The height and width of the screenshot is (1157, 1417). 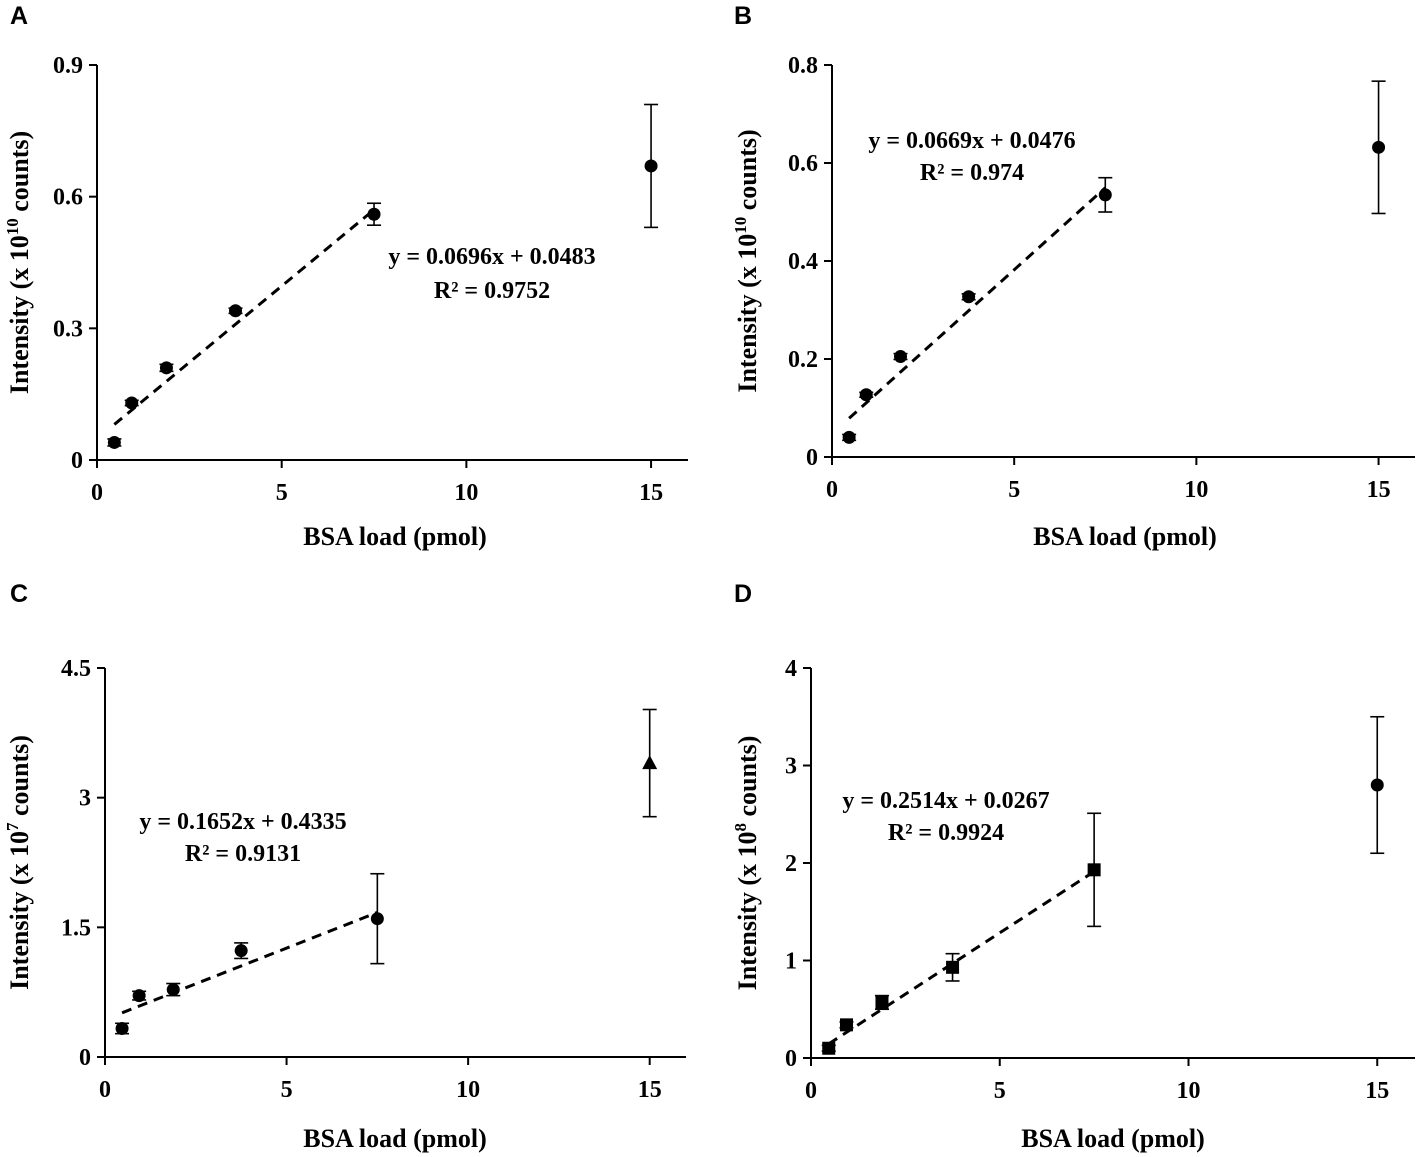 What do you see at coordinates (743, 16) in the screenshot?
I see `panel-label: B` at bounding box center [743, 16].